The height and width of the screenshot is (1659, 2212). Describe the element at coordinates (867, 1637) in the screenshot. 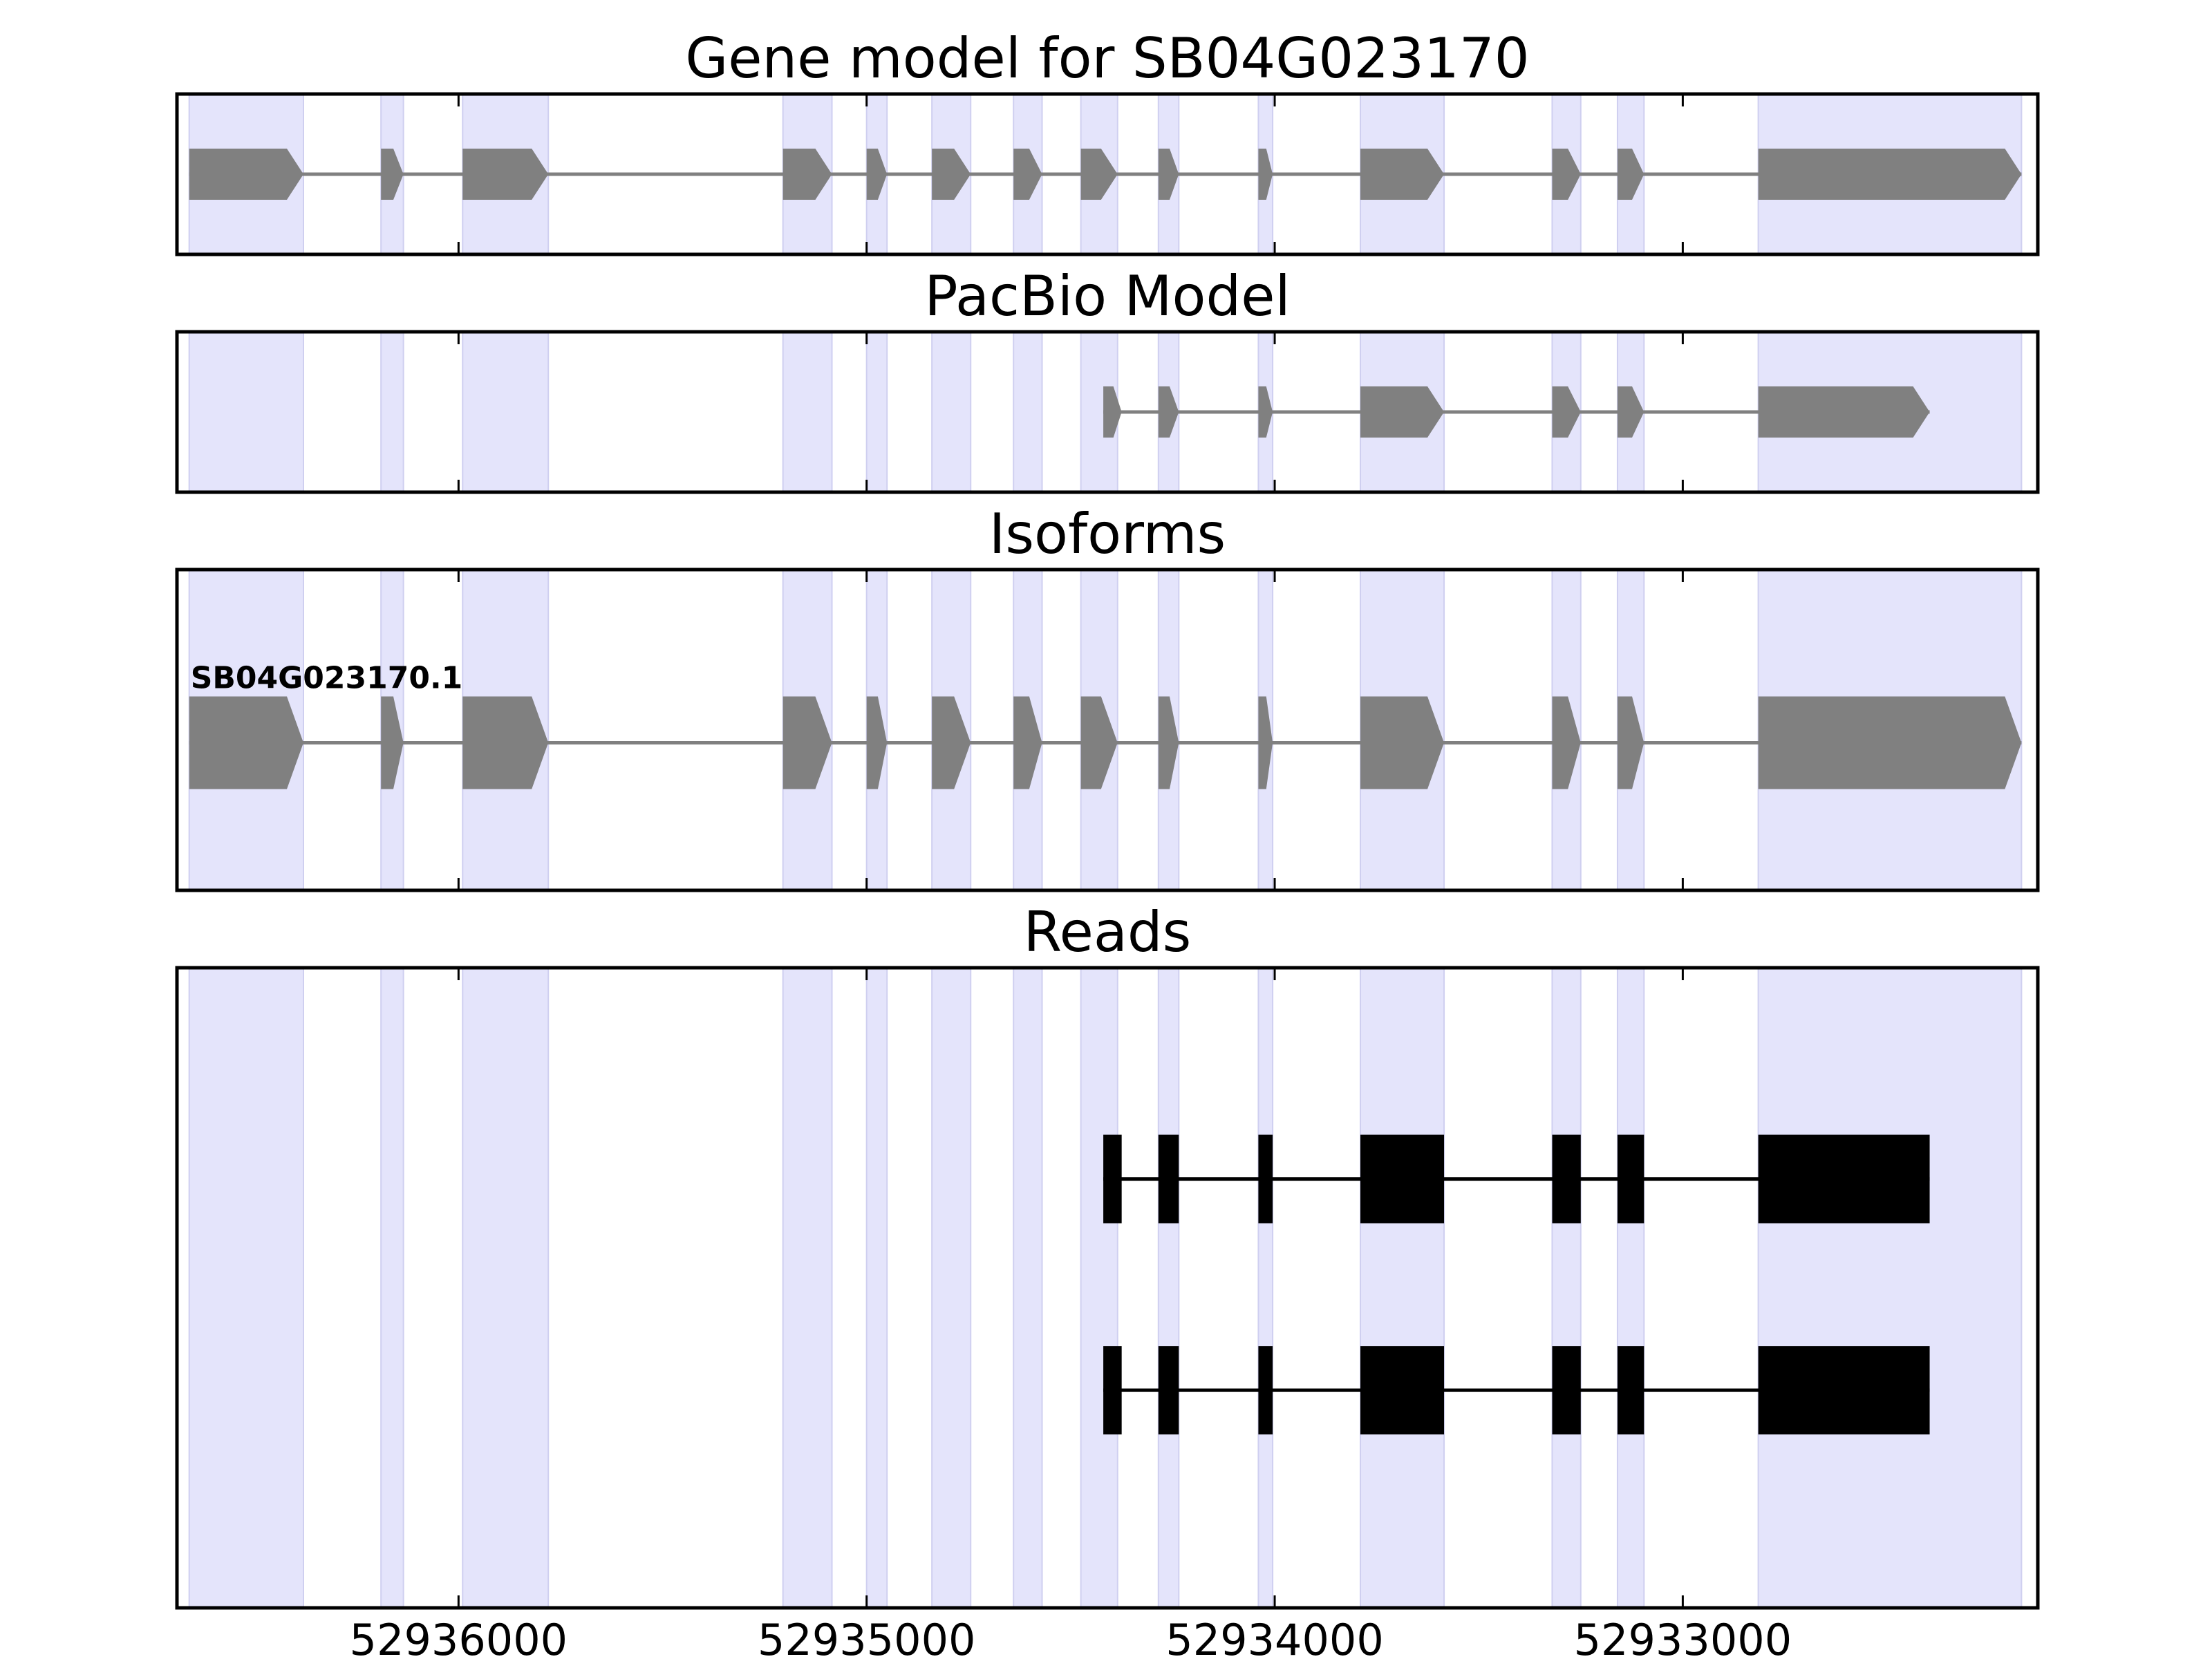

I see `x-tick-label: 52935000` at that location.